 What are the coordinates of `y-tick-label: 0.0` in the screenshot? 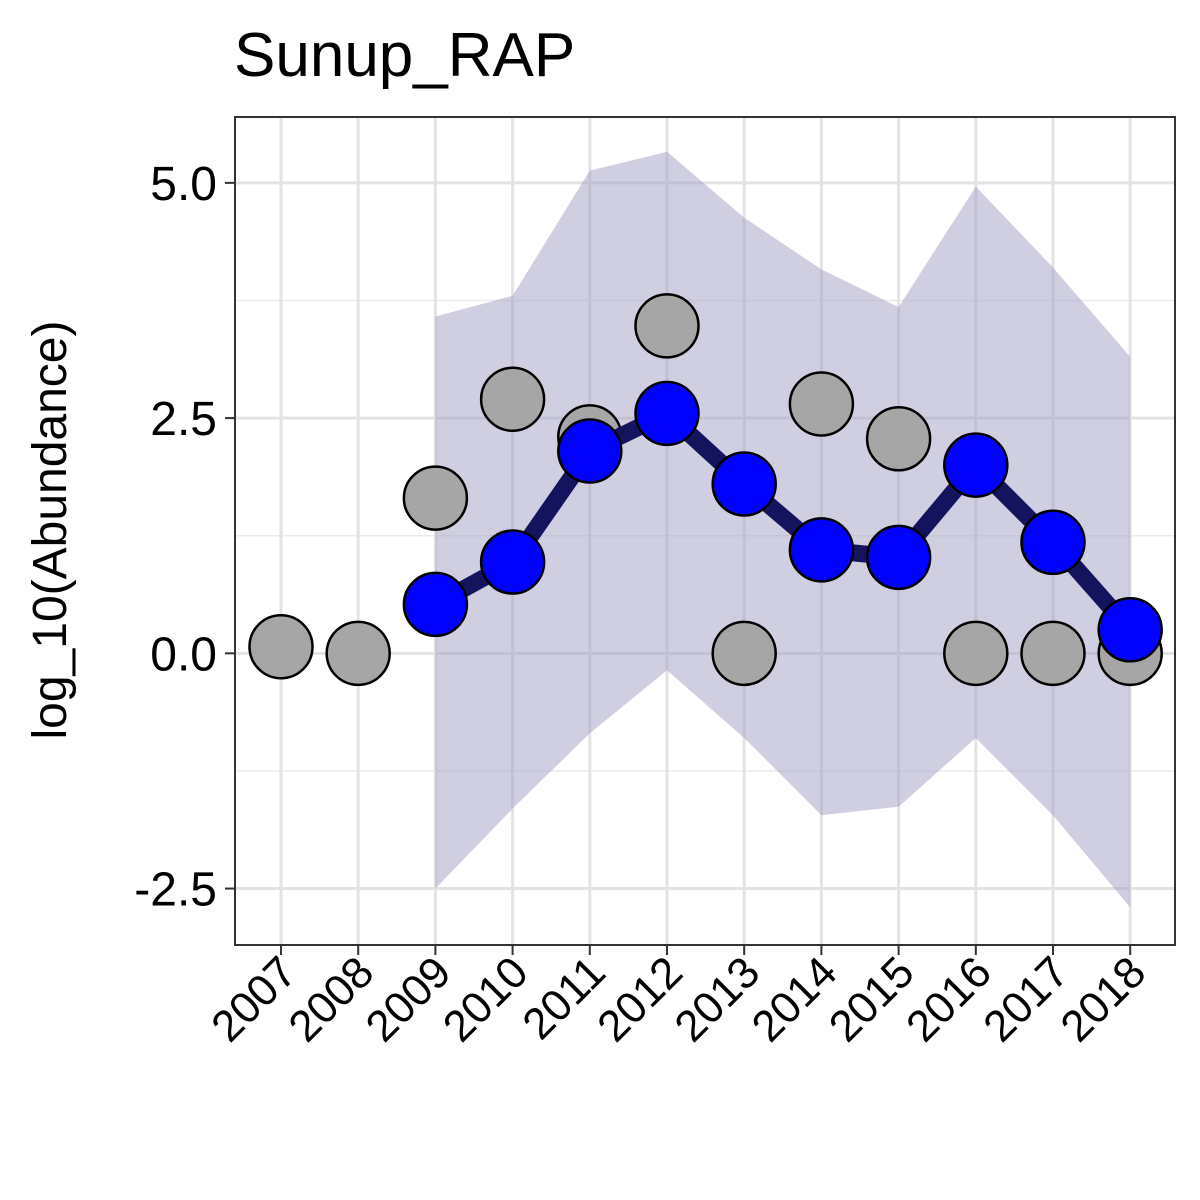 It's located at (183, 654).